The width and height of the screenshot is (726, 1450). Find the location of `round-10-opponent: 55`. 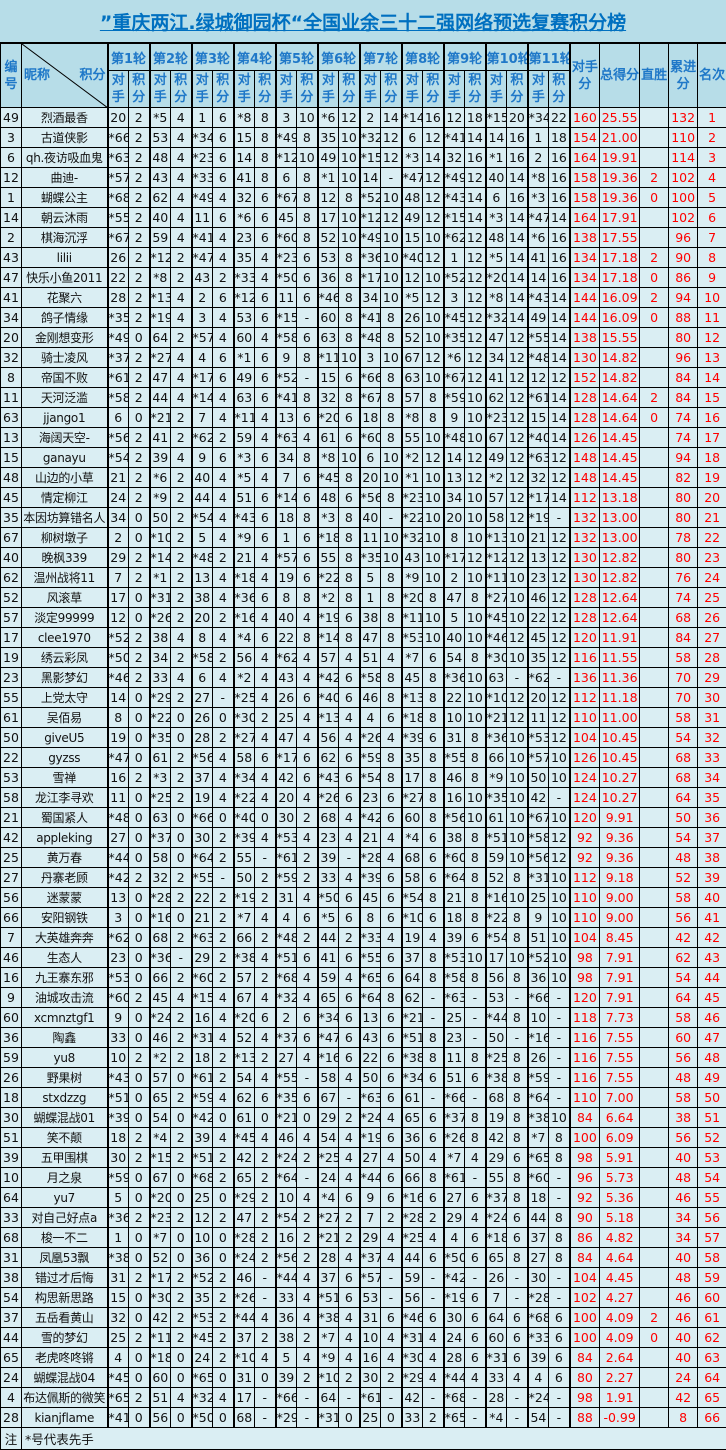

round-10-opponent: 55 is located at coordinates (496, 1177).